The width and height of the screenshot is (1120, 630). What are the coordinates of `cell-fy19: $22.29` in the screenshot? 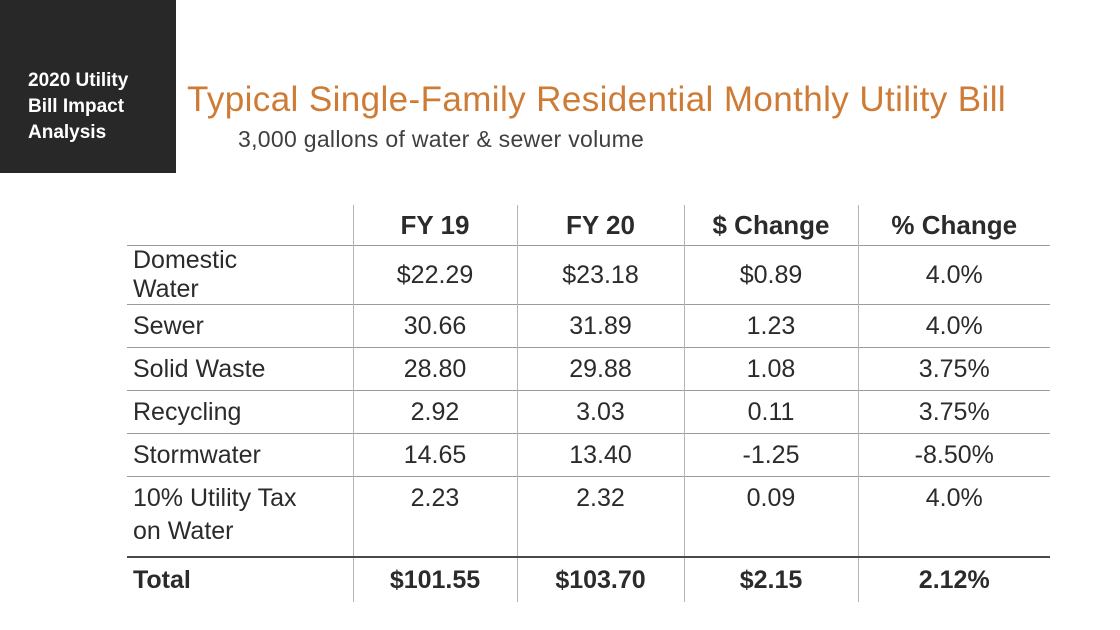 It's located at (434, 275).